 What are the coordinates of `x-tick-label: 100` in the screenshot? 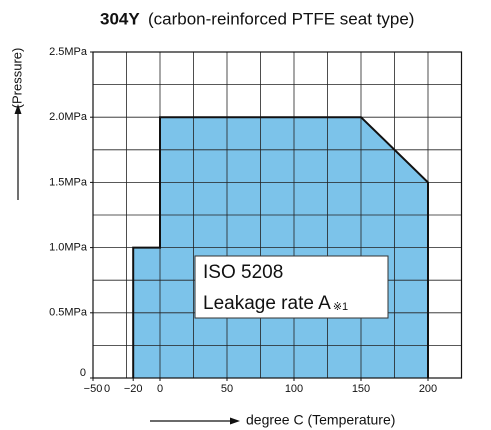 It's located at (294, 389).